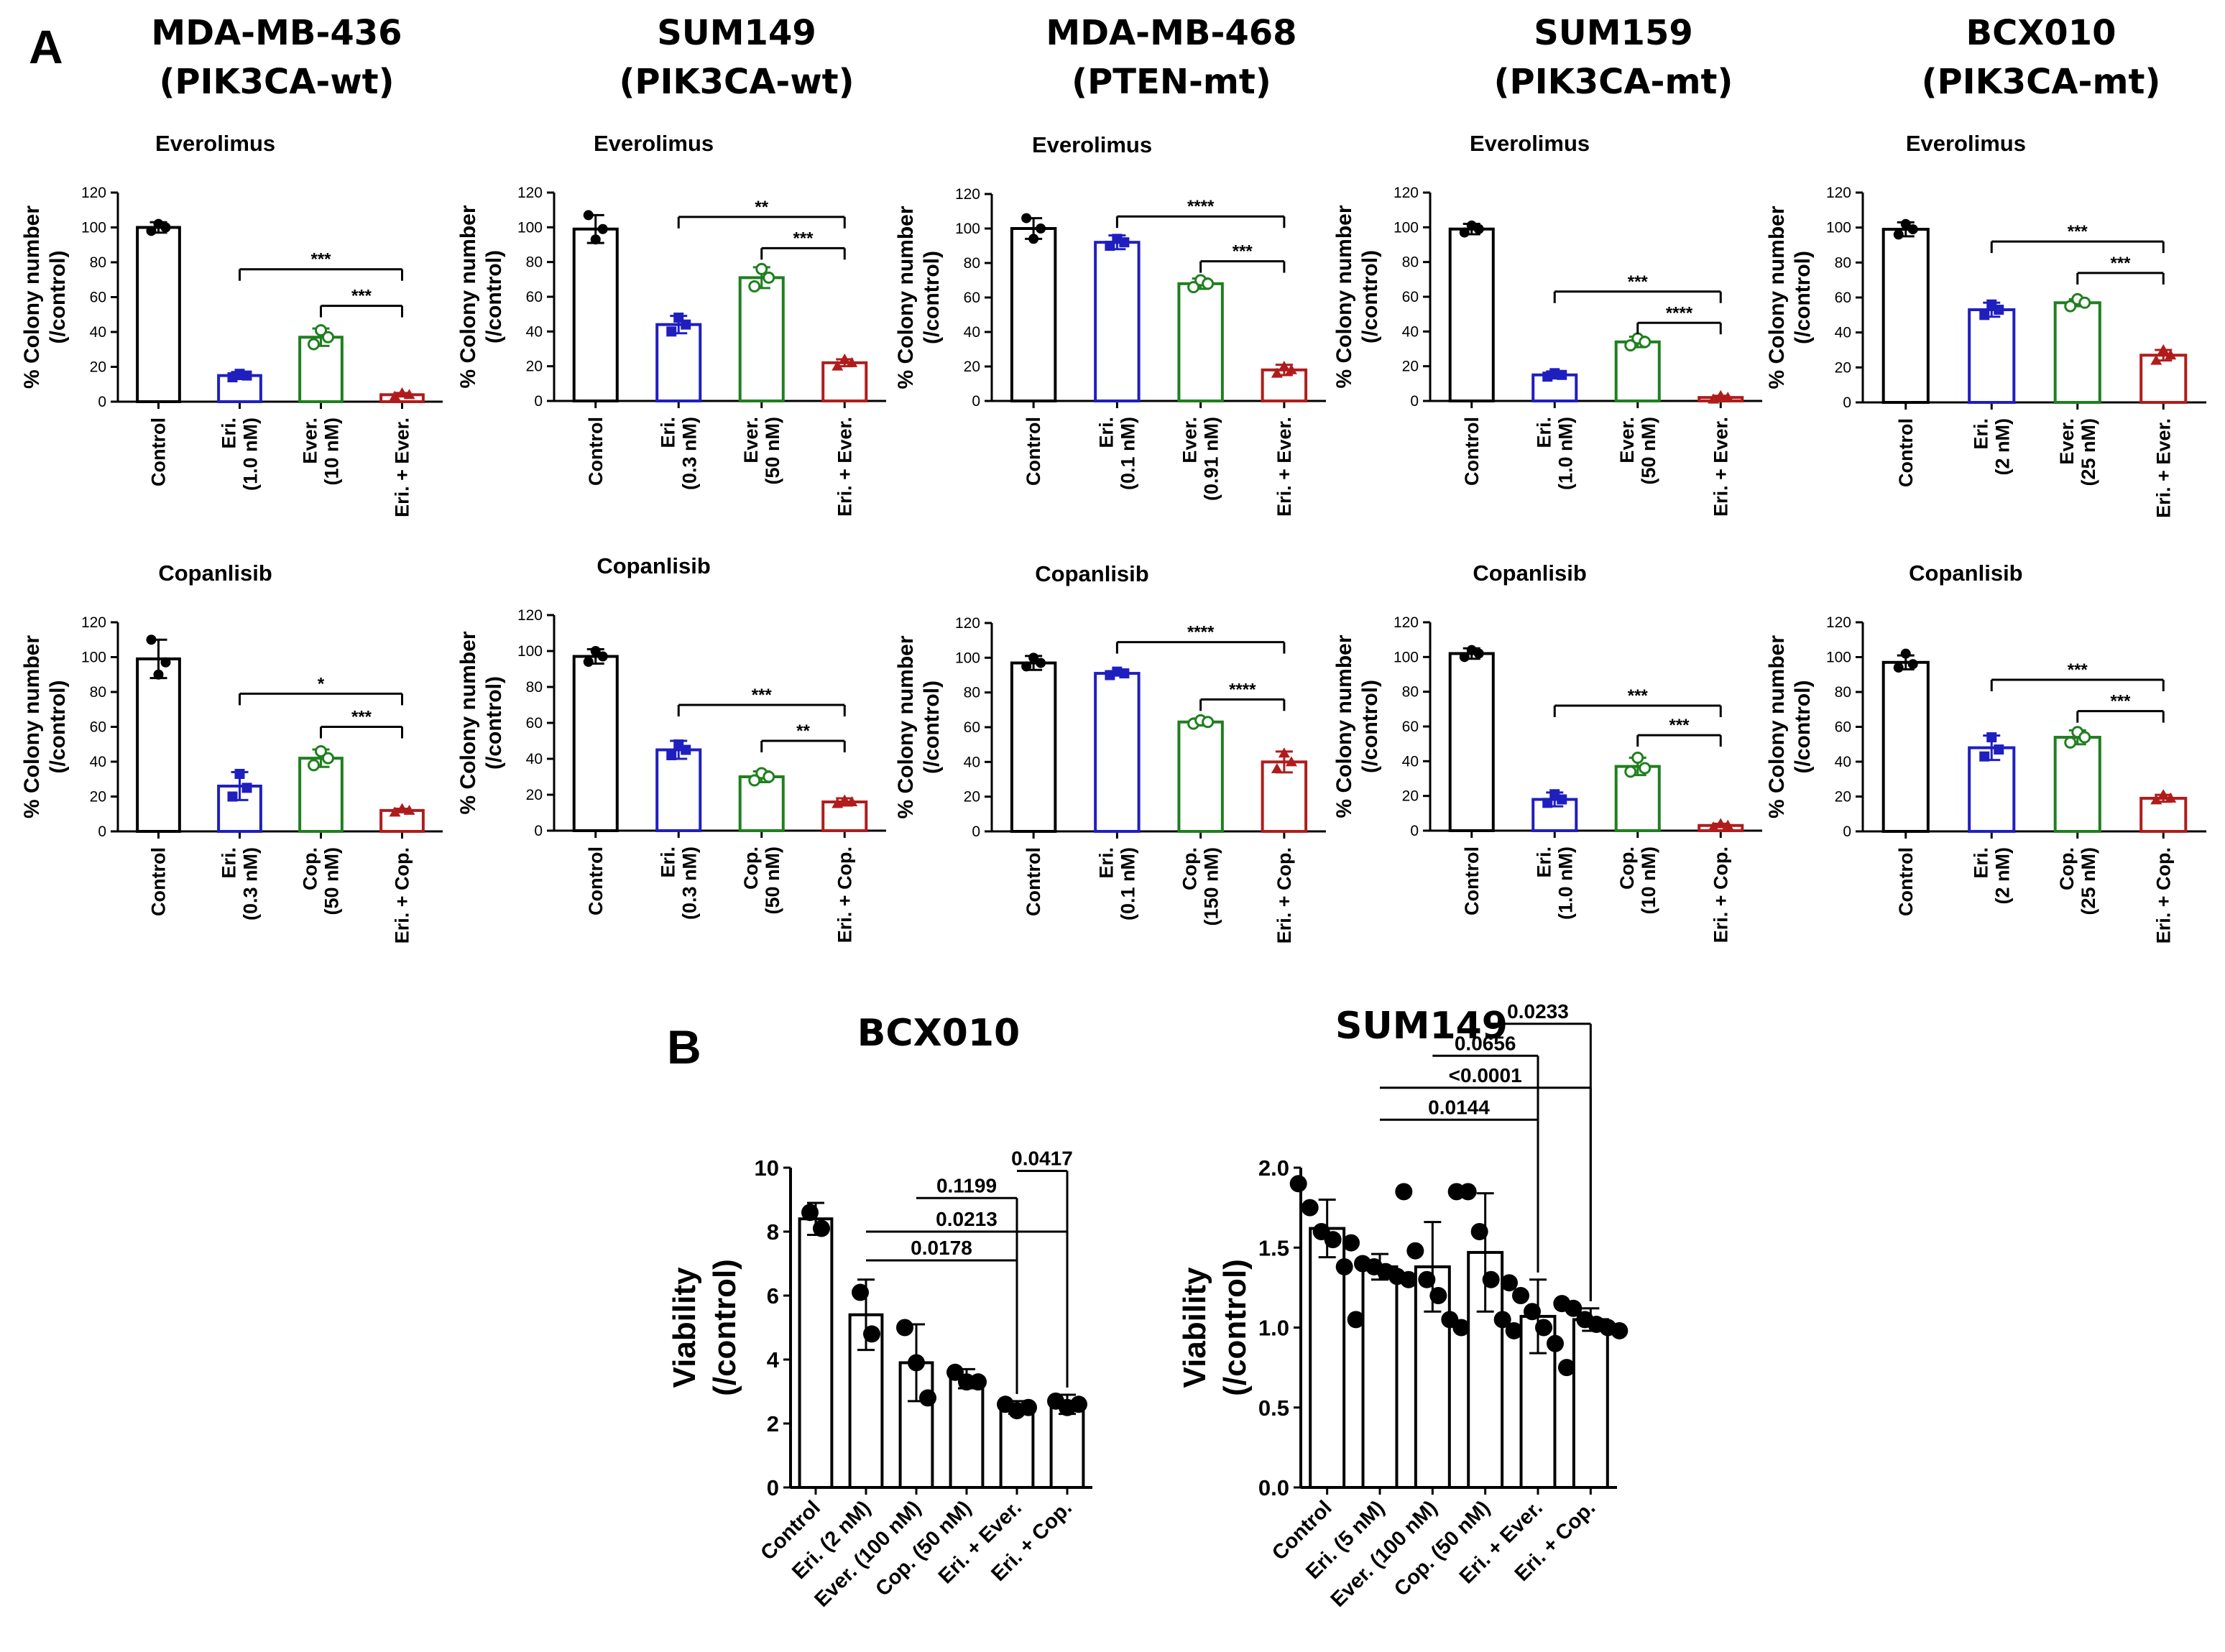 The width and height of the screenshot is (2225, 1652). Describe the element at coordinates (773, 451) in the screenshot. I see `category-label-line: (50 nM)` at that location.